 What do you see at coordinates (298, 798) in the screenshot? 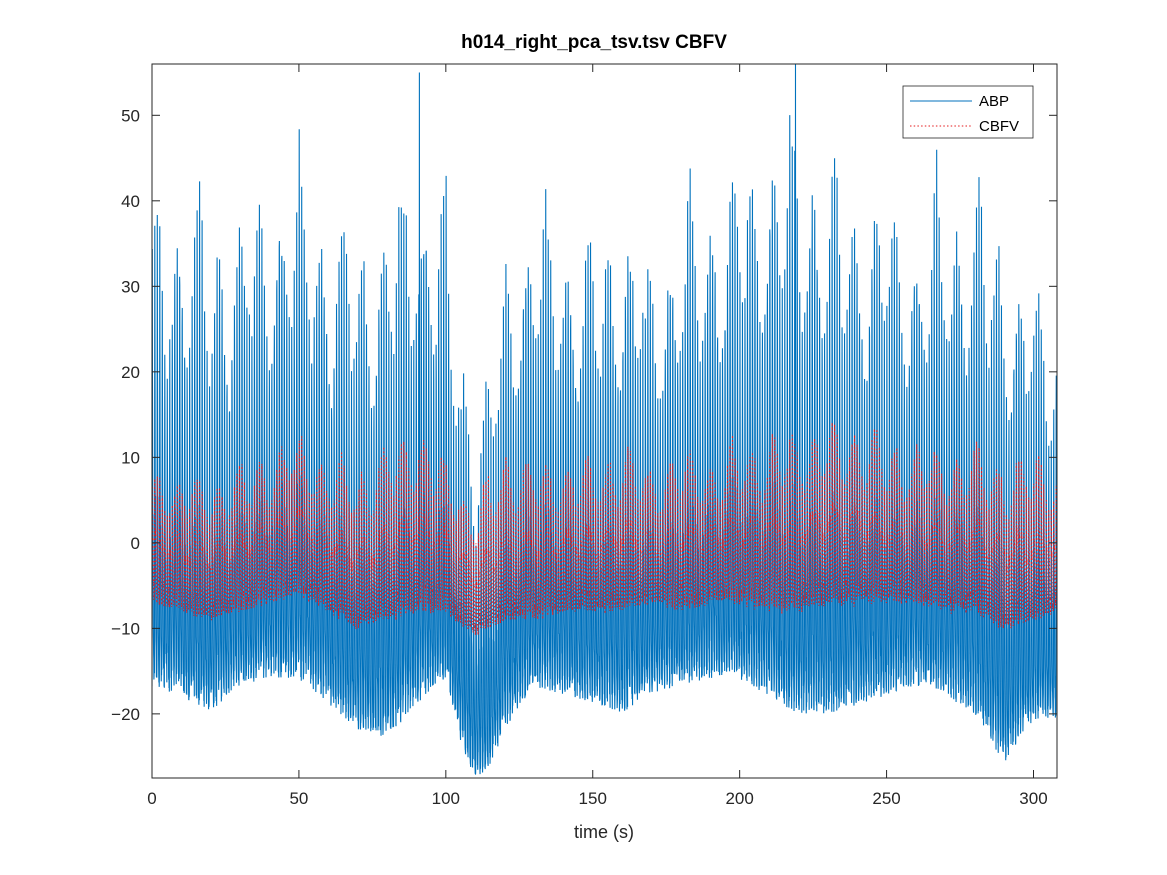
I see `x-tick-label: 50` at bounding box center [298, 798].